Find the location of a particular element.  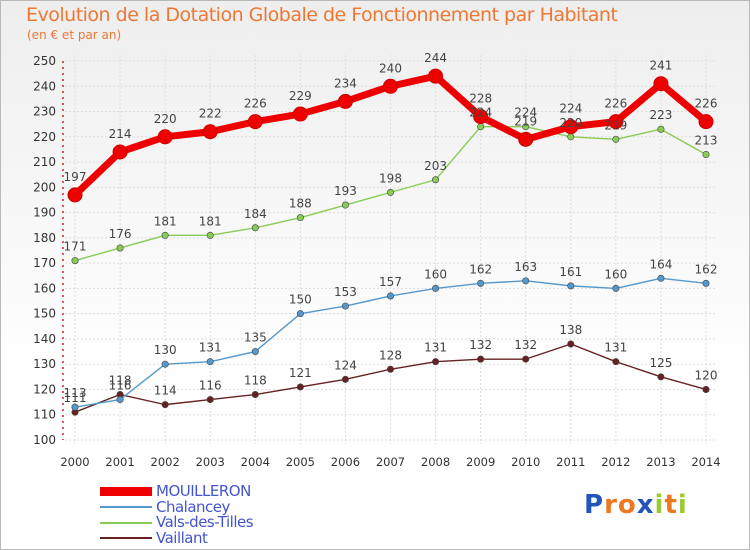

x-tick-label: 2010 is located at coordinates (525, 462).